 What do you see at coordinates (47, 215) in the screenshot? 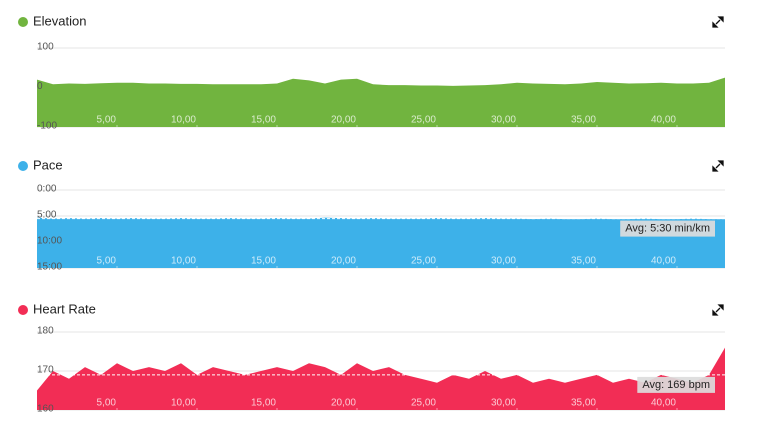
I see `y-tick-label: 5:00` at bounding box center [47, 215].